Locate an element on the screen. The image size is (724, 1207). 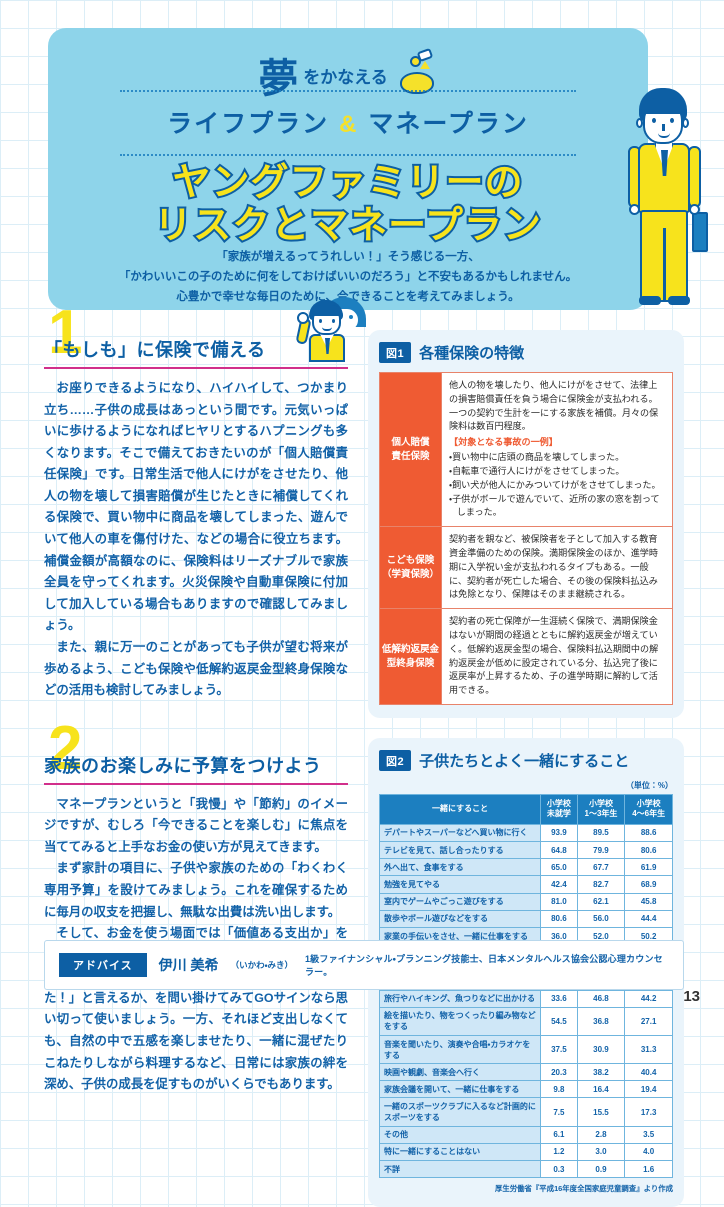
activity-value: 16.4 is located at coordinates (601, 1089).